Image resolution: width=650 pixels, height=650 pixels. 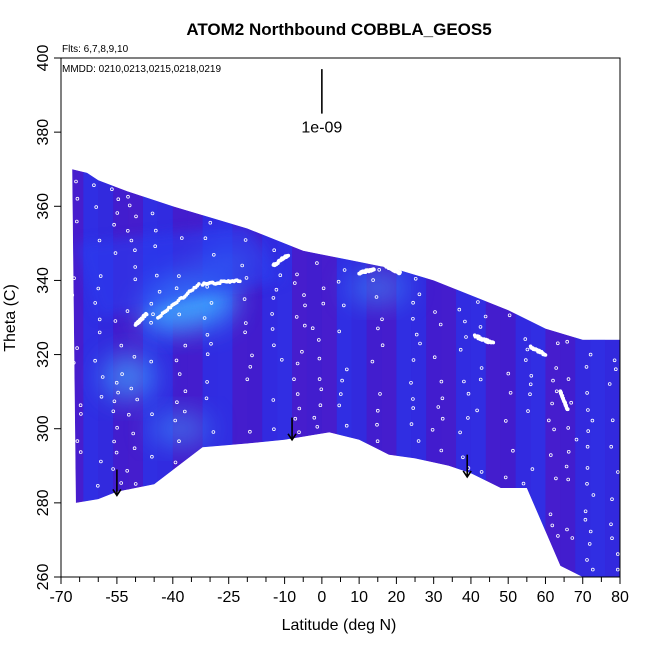 I want to click on x-tick-label: 40, so click(x=471, y=597).